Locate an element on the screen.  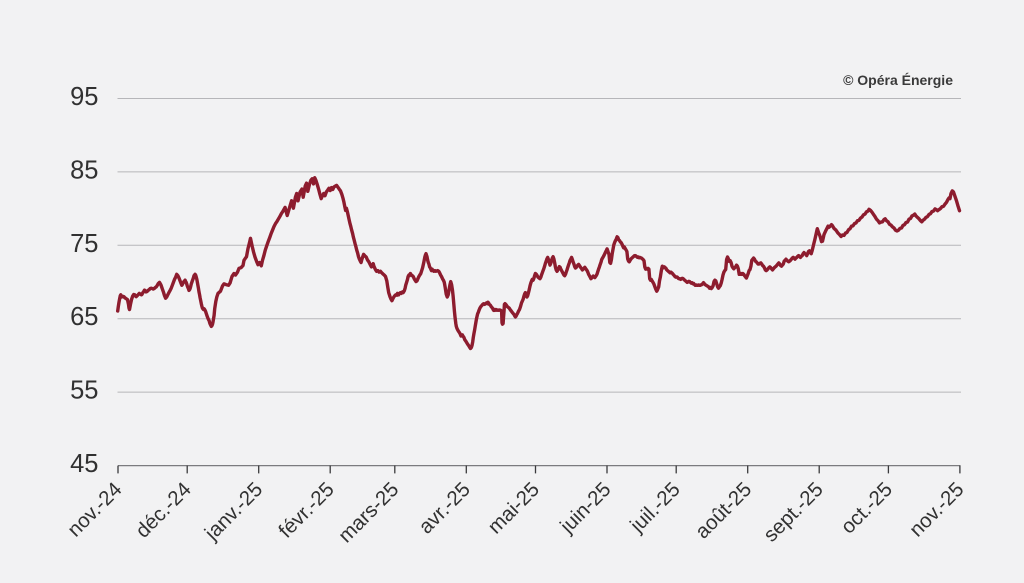
svg-text: 75 is located at coordinates (84, 244).